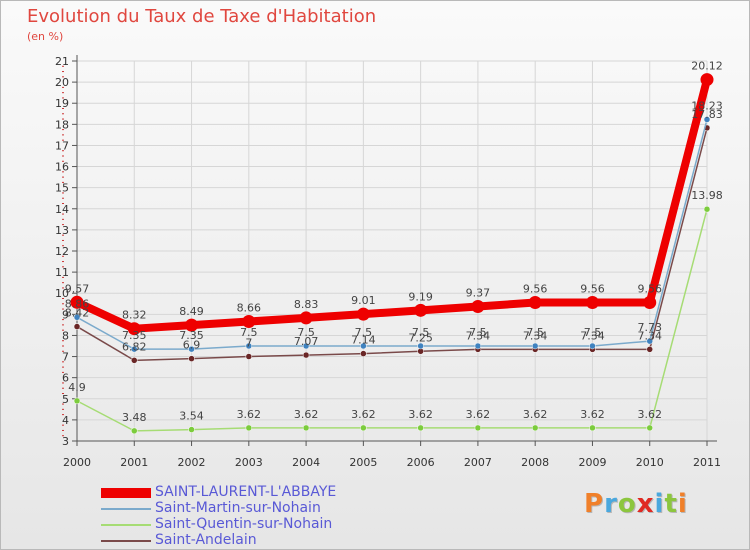  I want to click on x-tick-label: 2008, so click(535, 462).